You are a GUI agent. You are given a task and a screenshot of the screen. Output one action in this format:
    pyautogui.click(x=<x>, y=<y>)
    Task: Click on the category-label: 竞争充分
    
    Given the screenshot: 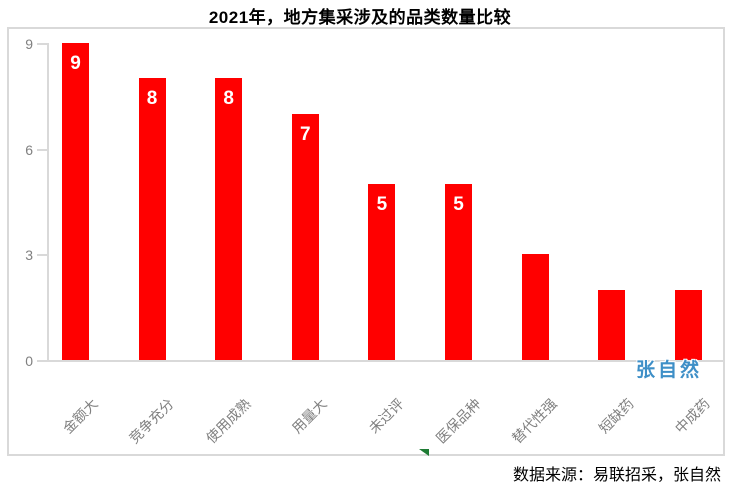 What is the action you would take?
    pyautogui.click(x=151, y=421)
    